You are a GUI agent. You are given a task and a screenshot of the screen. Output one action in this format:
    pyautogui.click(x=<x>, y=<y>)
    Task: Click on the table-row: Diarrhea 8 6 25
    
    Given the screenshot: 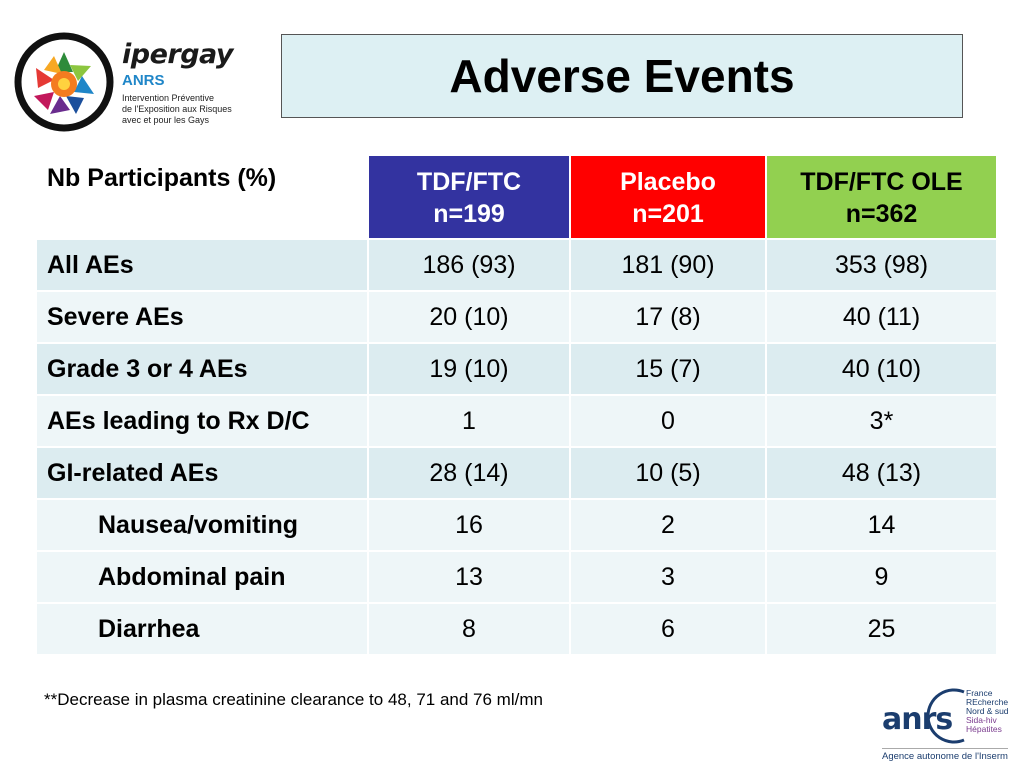 What is the action you would take?
    pyautogui.click(x=516, y=629)
    